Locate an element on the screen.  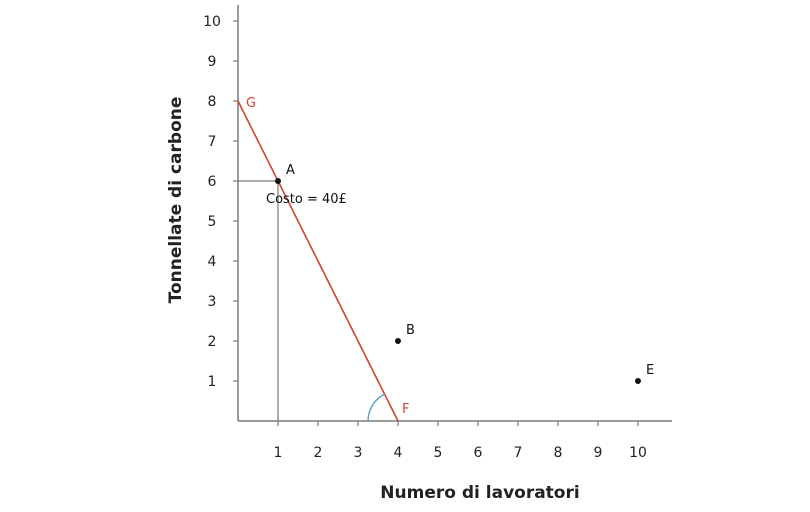
y-tick-label: 10 is located at coordinates (212, 22).